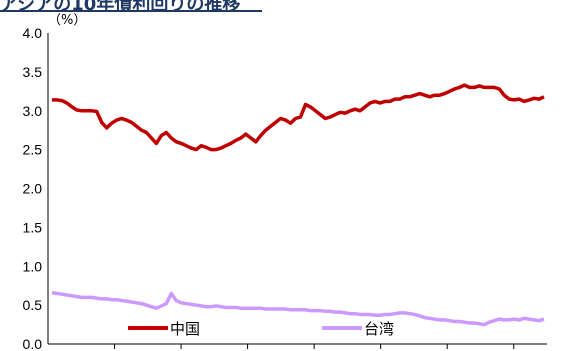 The image size is (571, 351). Describe the element at coordinates (185, 329) in the screenshot. I see `legend-label-china: 中国` at that location.